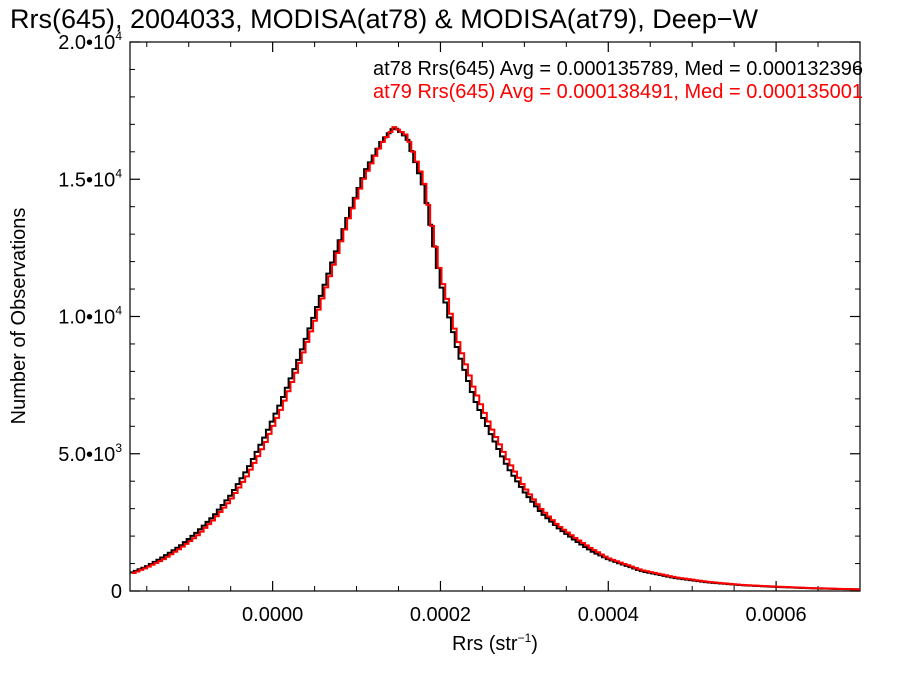 This screenshot has width=900, height=675. What do you see at coordinates (608, 615) in the screenshot?
I see `x-tick-label: 0.0004` at bounding box center [608, 615].